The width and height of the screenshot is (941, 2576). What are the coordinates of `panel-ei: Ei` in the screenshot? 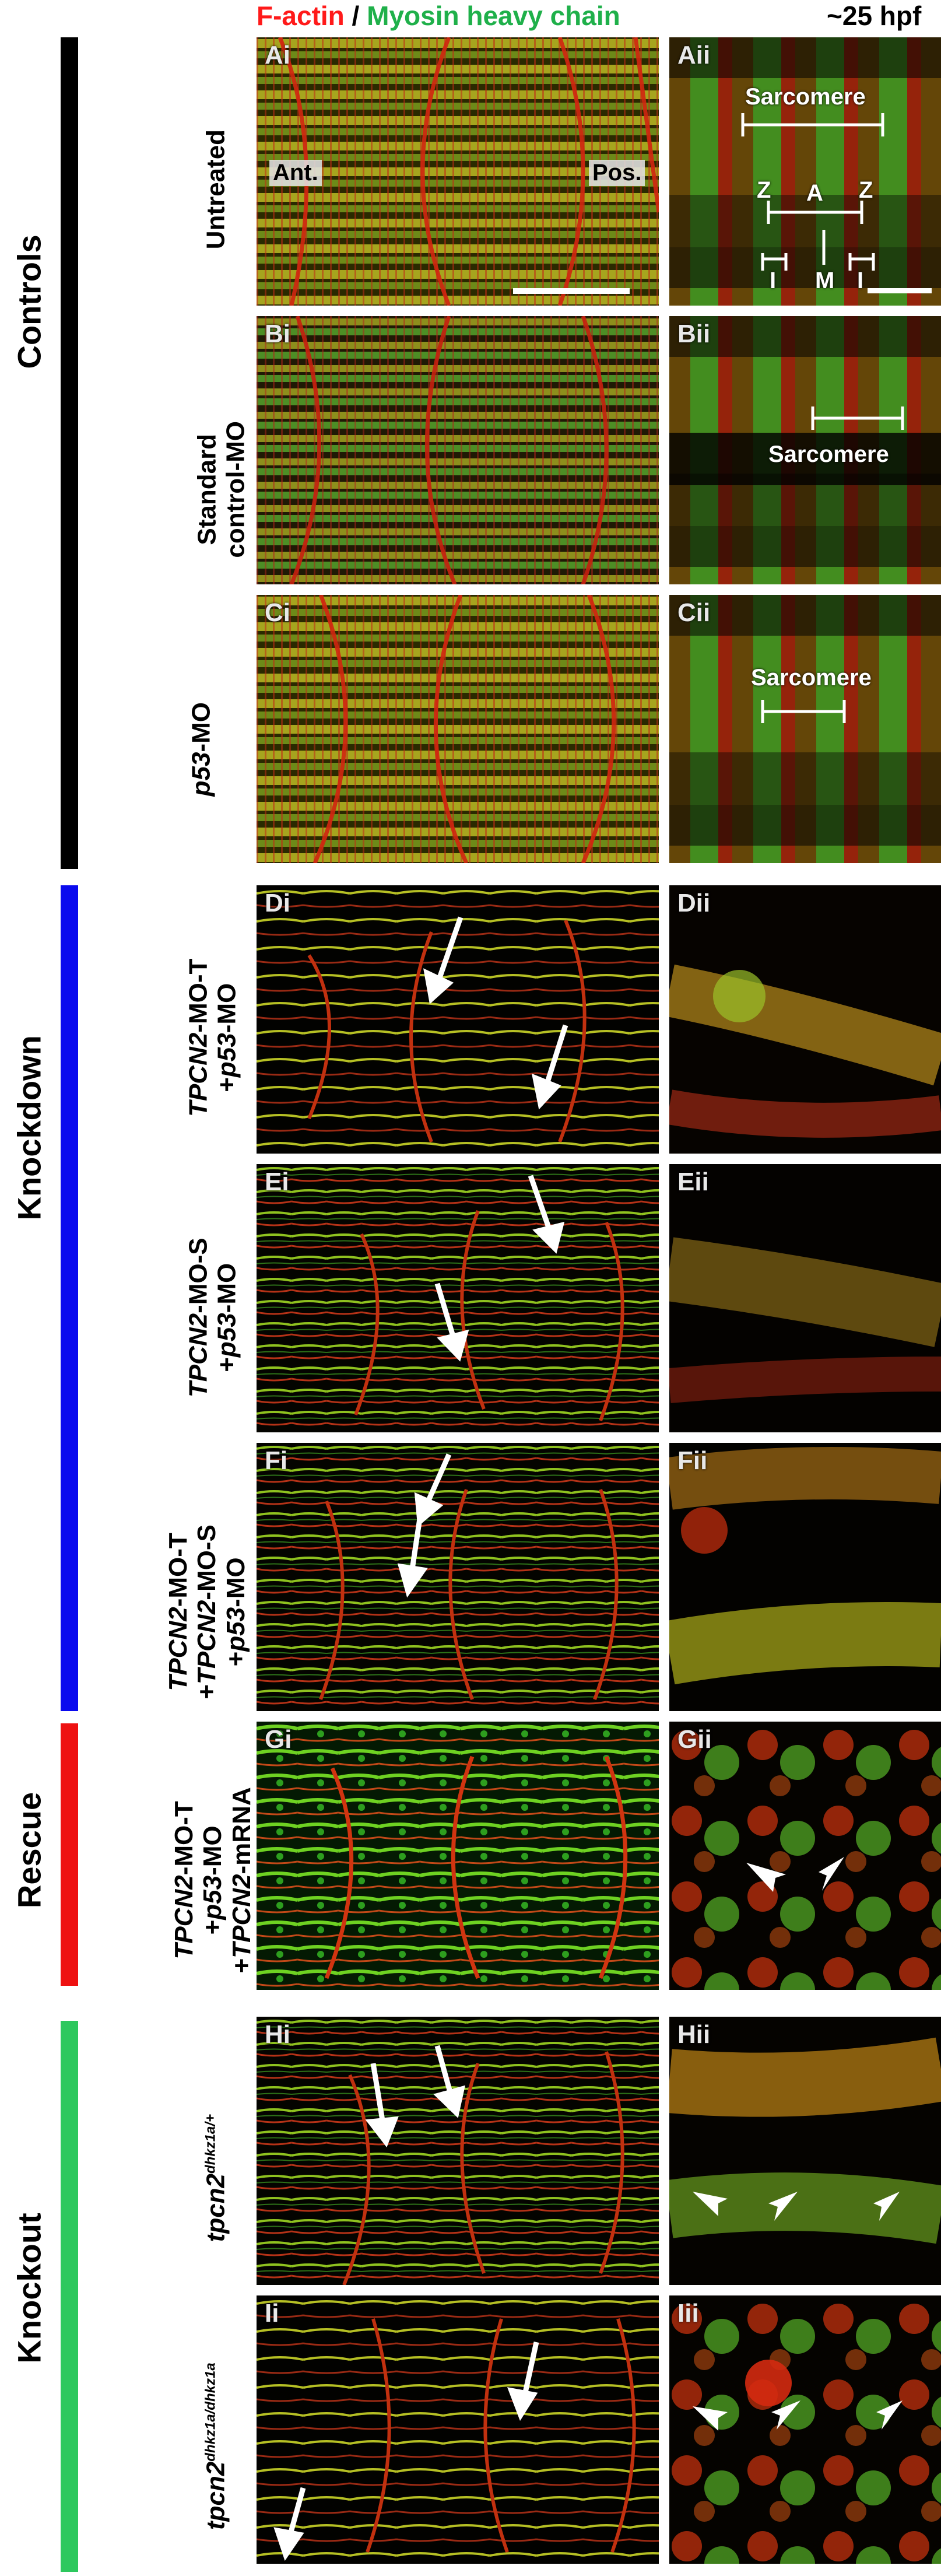 It's located at (458, 1298).